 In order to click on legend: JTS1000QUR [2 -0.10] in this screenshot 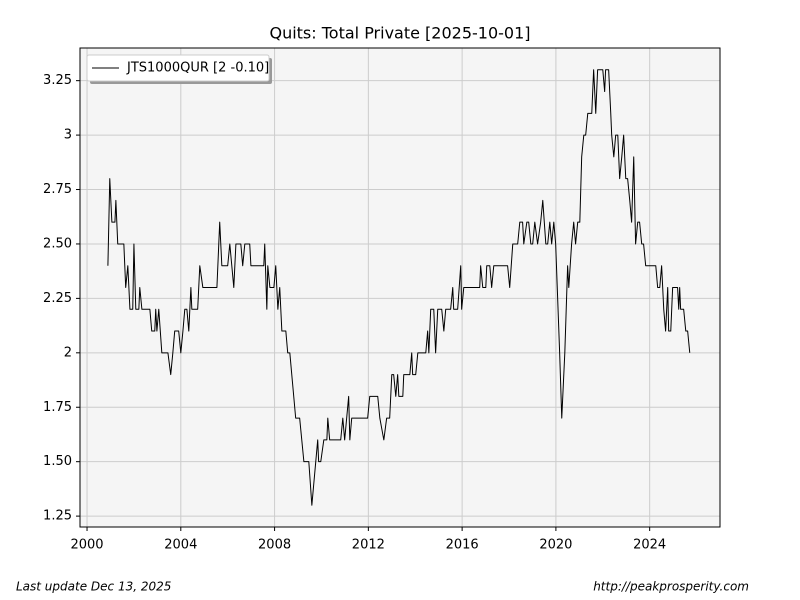, I will do `click(179, 69)`.